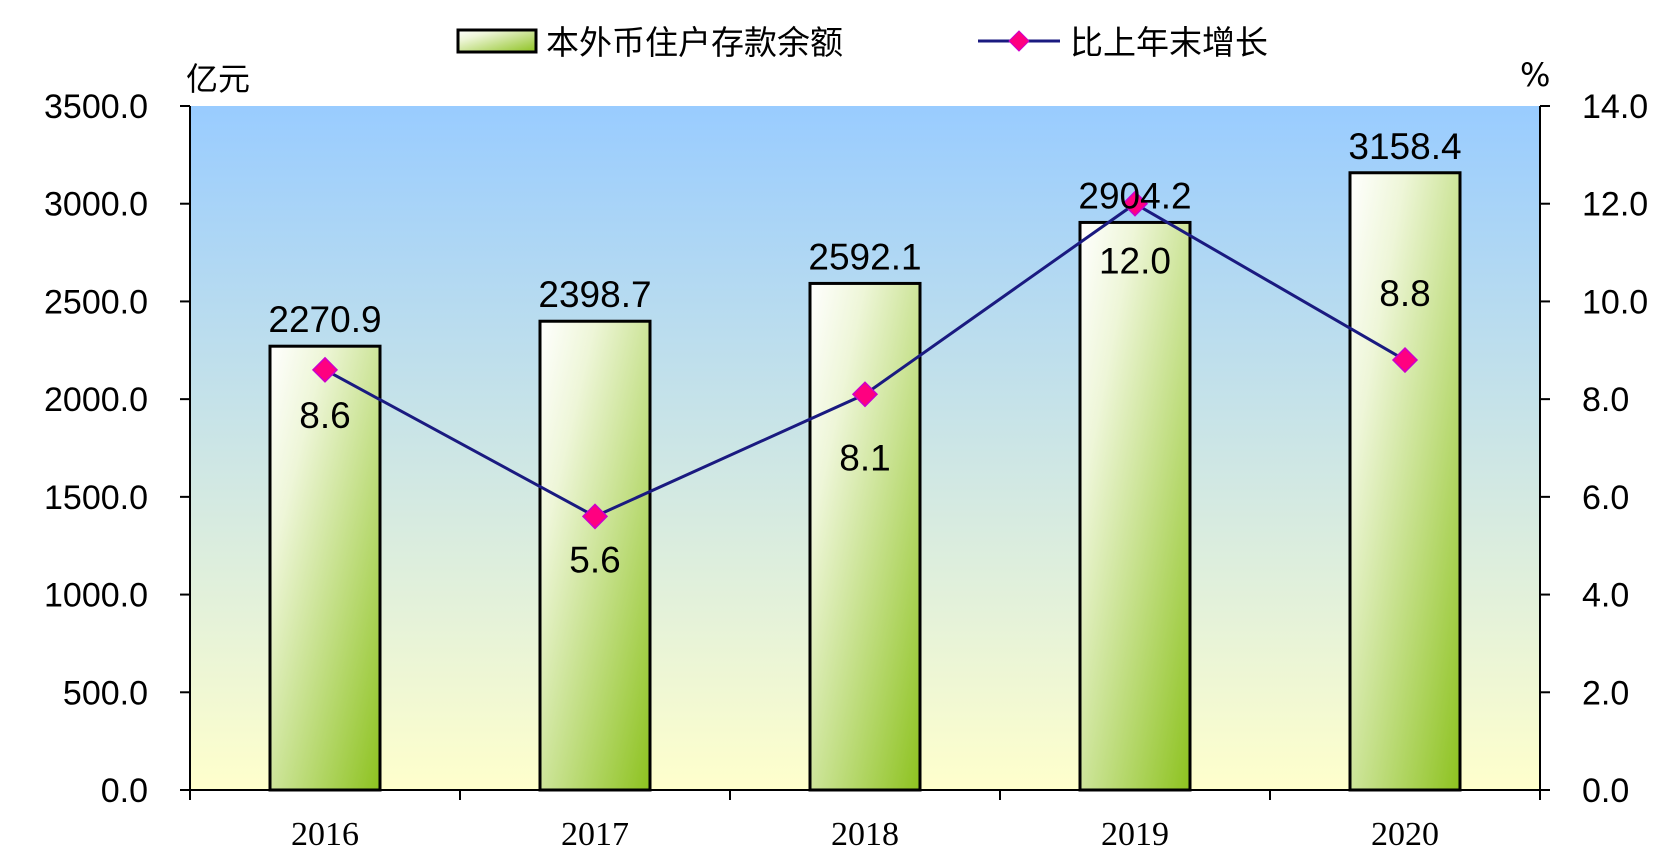 This screenshot has height=864, width=1666. What do you see at coordinates (1404, 293) in the screenshot?
I see `line-value-label: 8.8` at bounding box center [1404, 293].